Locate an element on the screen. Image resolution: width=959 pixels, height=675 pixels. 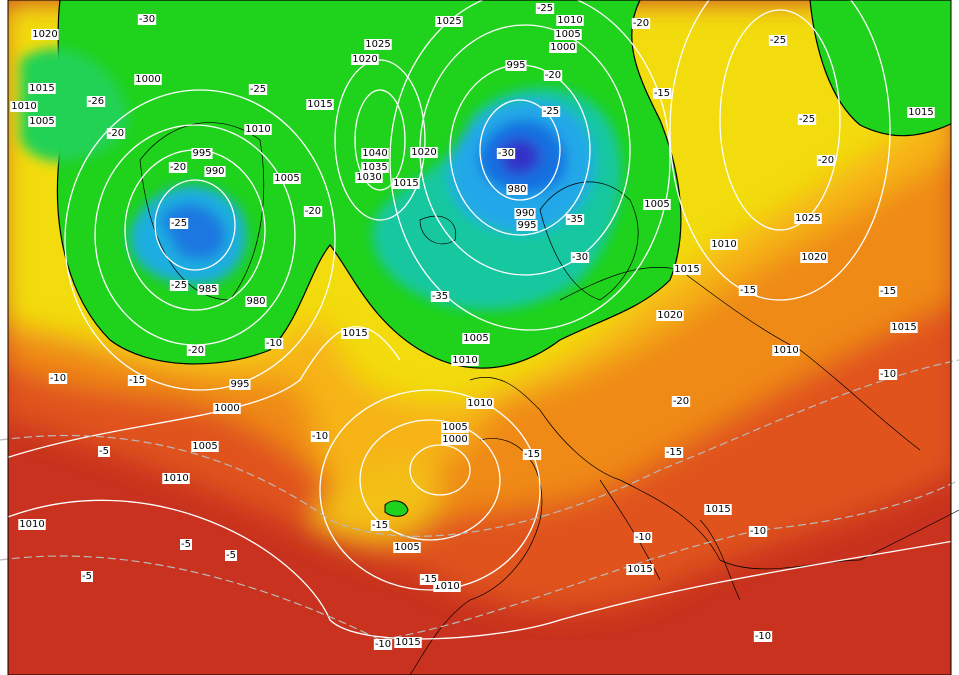
isobar-label: 1035 is located at coordinates (374, 167).